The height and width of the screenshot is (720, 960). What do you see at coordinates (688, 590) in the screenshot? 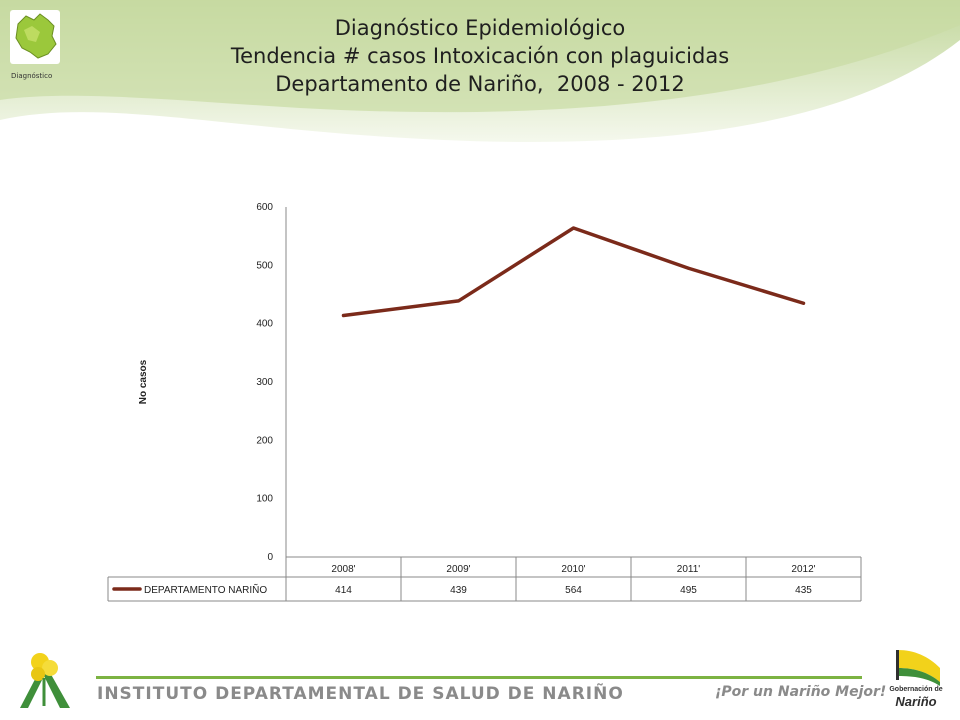
I see `data-label: 495` at bounding box center [688, 590].